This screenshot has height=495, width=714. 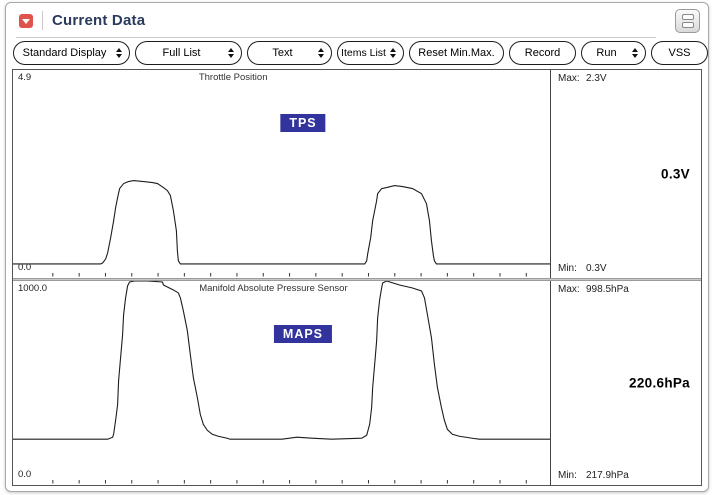 I want to click on items-list-select: Items List, so click(x=370, y=53).